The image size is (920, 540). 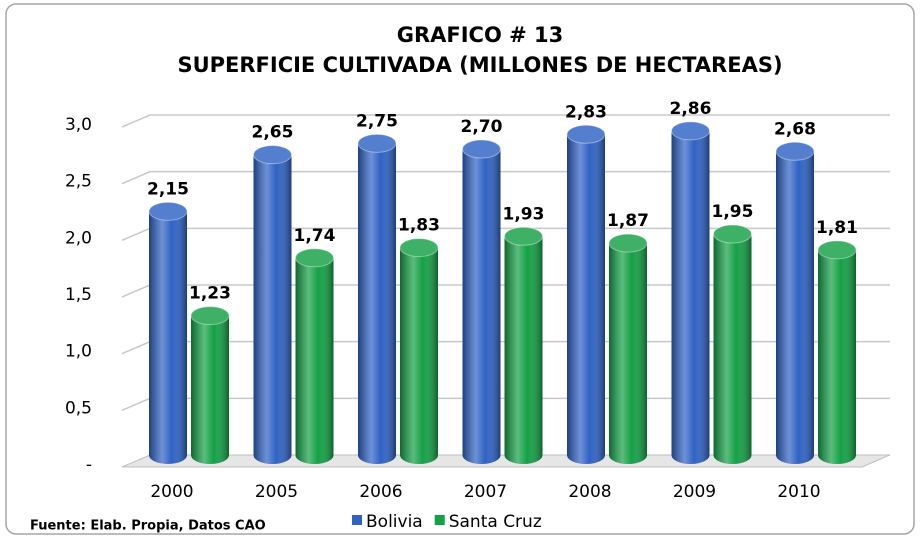 I want to click on value-label: 1,93, so click(x=524, y=214).